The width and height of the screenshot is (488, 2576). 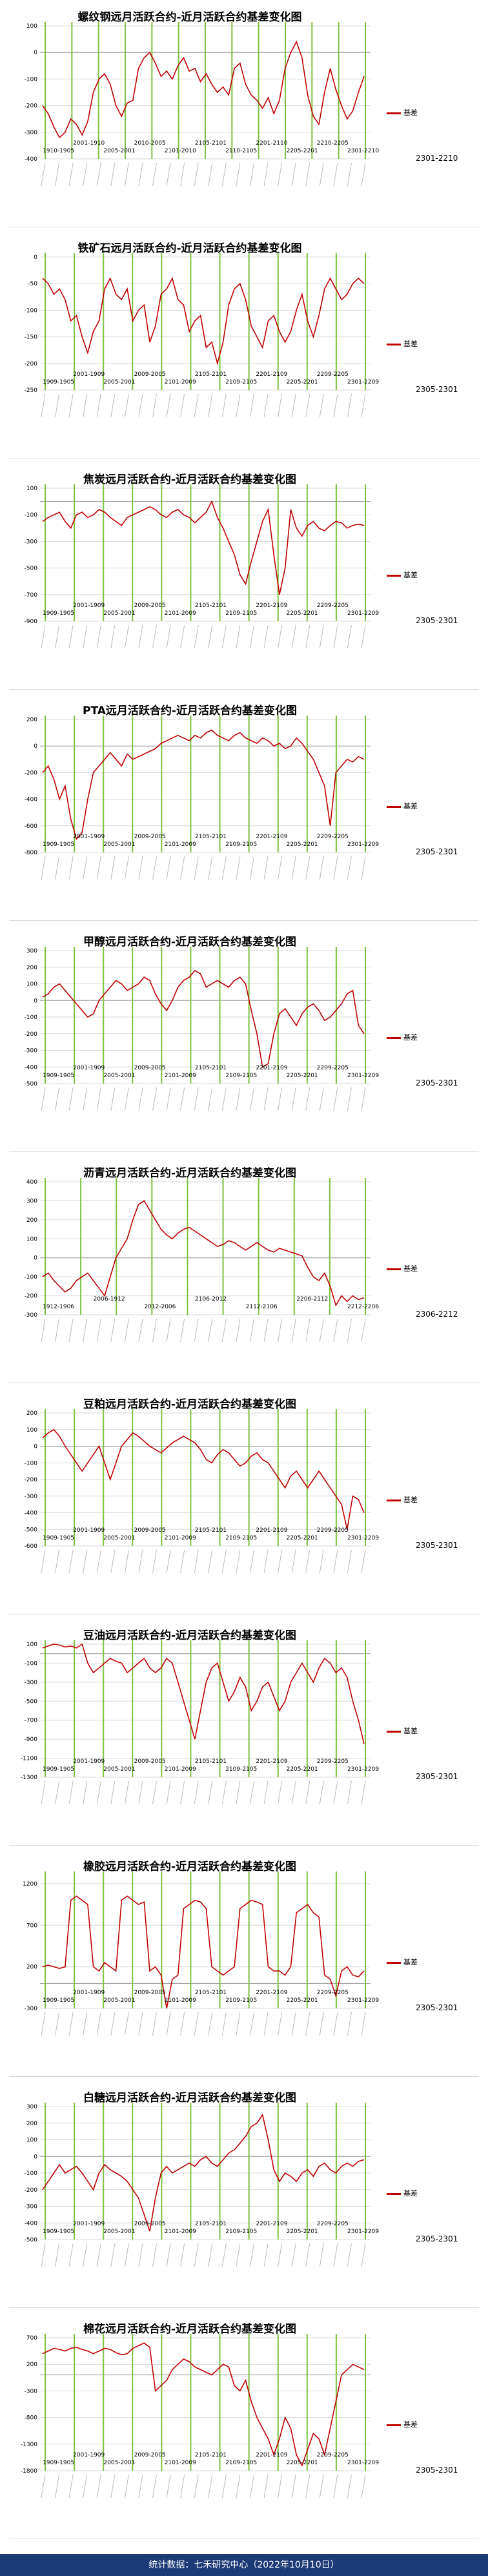 What do you see at coordinates (302, 2232) in the screenshot?
I see `period-label: 2205-2201` at bounding box center [302, 2232].